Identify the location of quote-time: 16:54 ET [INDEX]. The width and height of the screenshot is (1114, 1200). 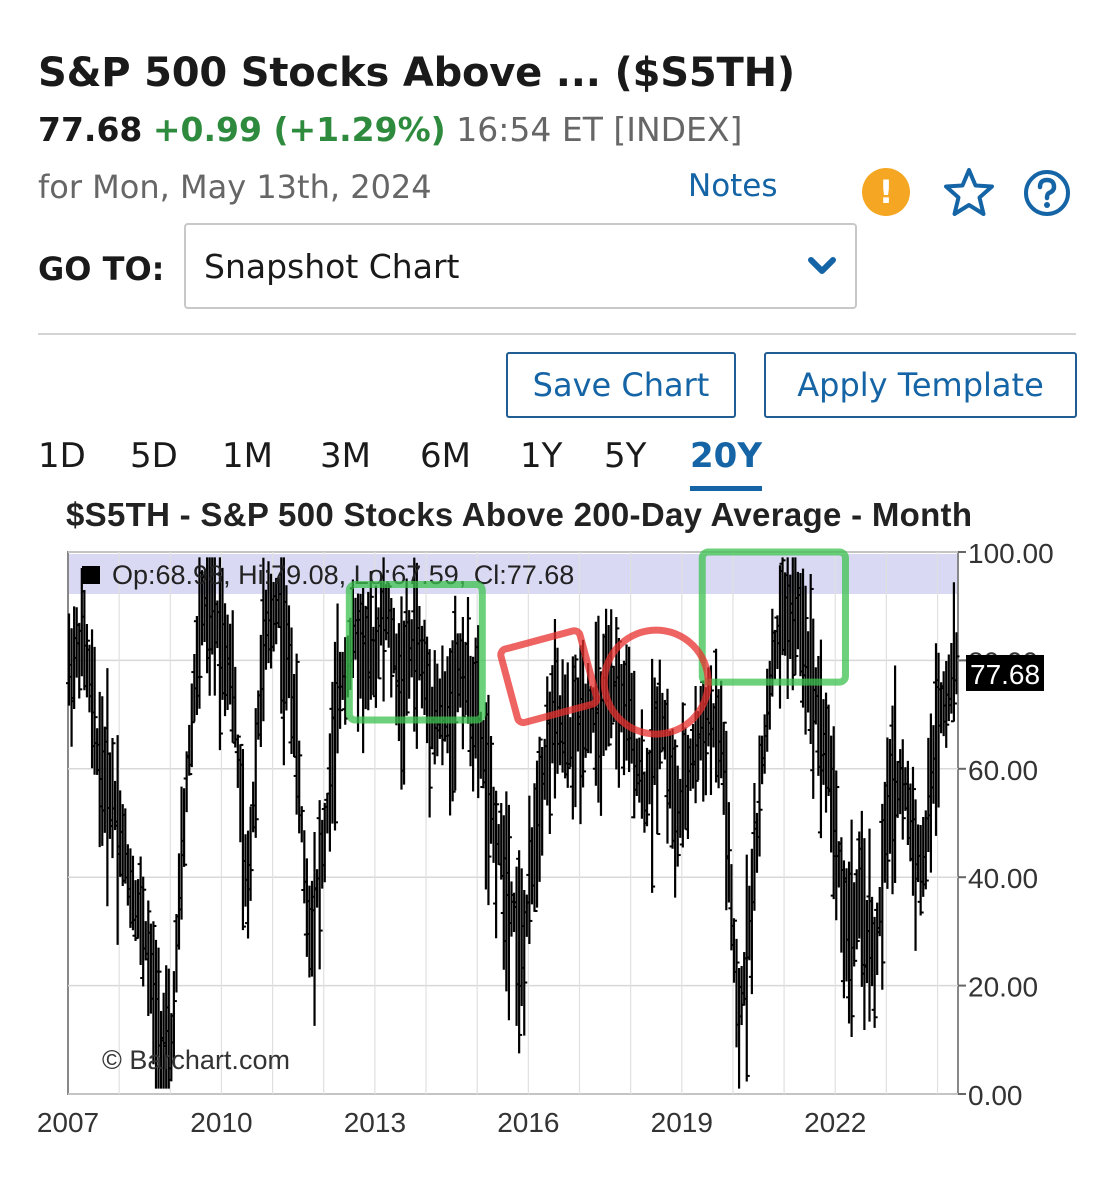
(599, 129).